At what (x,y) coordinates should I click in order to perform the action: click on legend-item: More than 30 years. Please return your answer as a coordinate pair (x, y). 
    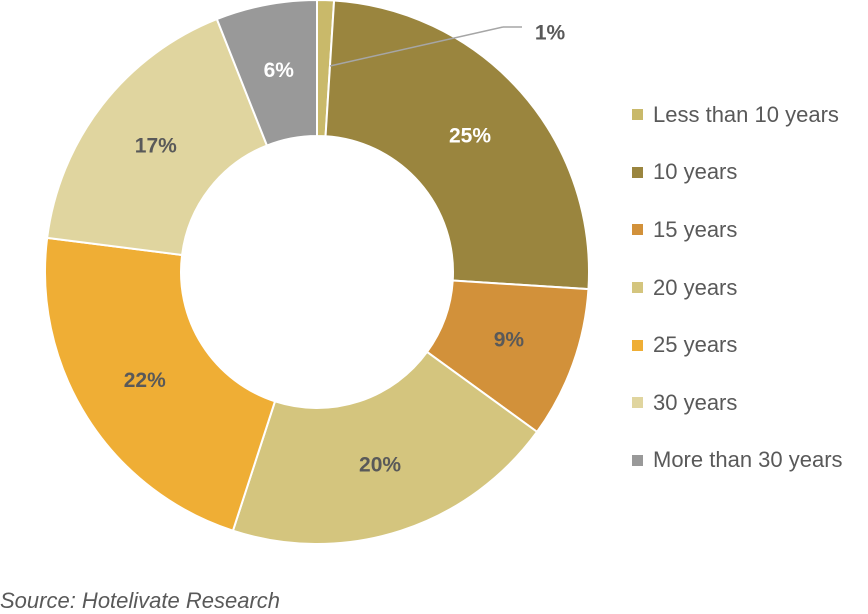
    Looking at the image, I should click on (737, 461).